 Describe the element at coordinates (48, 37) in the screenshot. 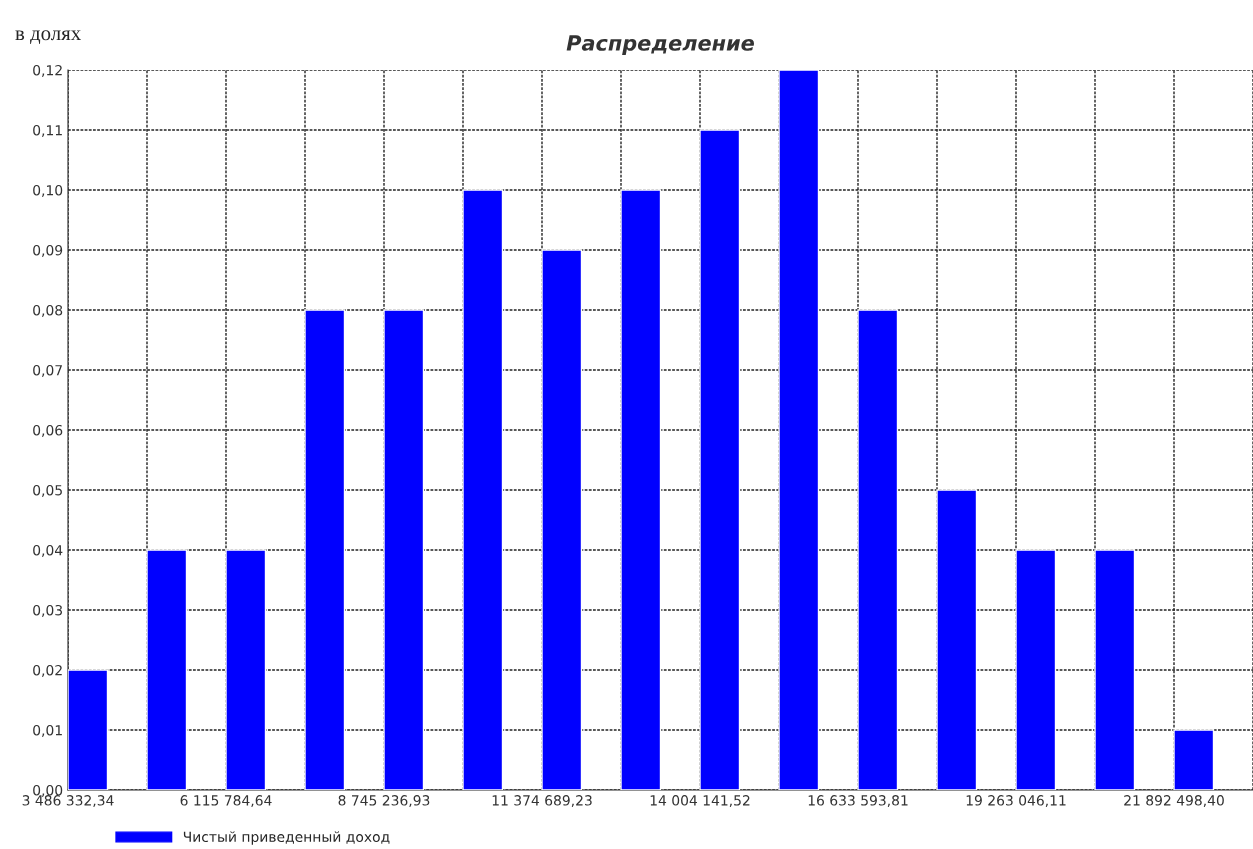

I see `text: в долях` at that location.